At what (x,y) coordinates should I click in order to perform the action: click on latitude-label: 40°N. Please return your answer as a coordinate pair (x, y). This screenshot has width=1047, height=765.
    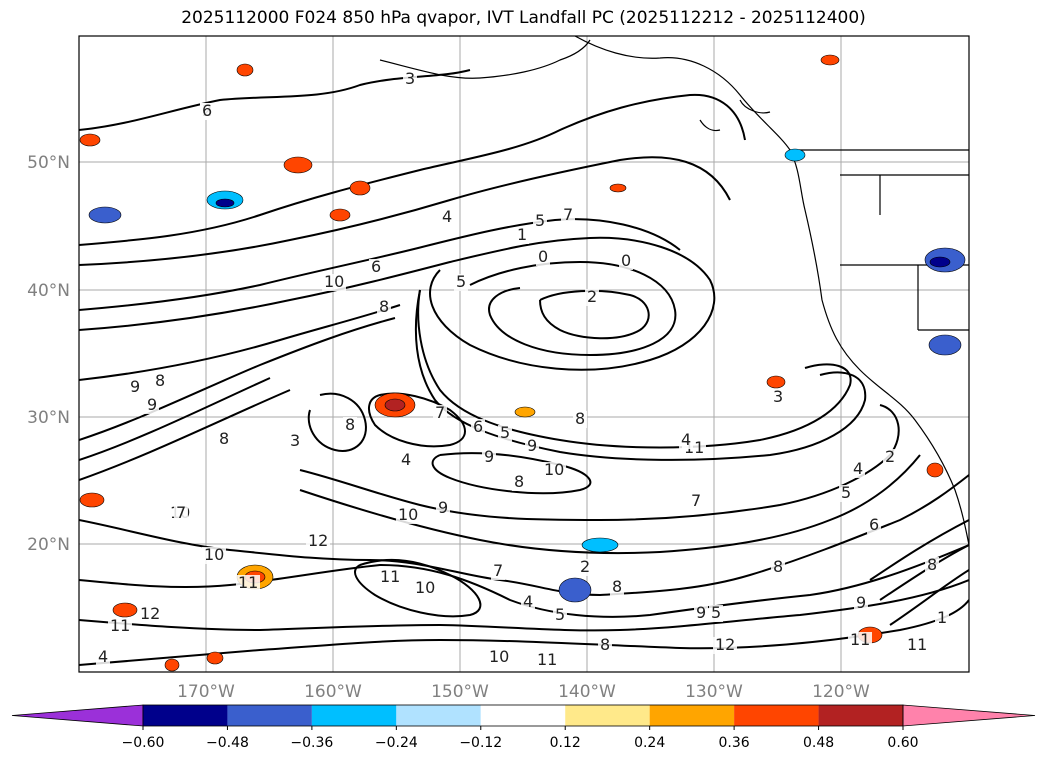
    Looking at the image, I should click on (48, 291).